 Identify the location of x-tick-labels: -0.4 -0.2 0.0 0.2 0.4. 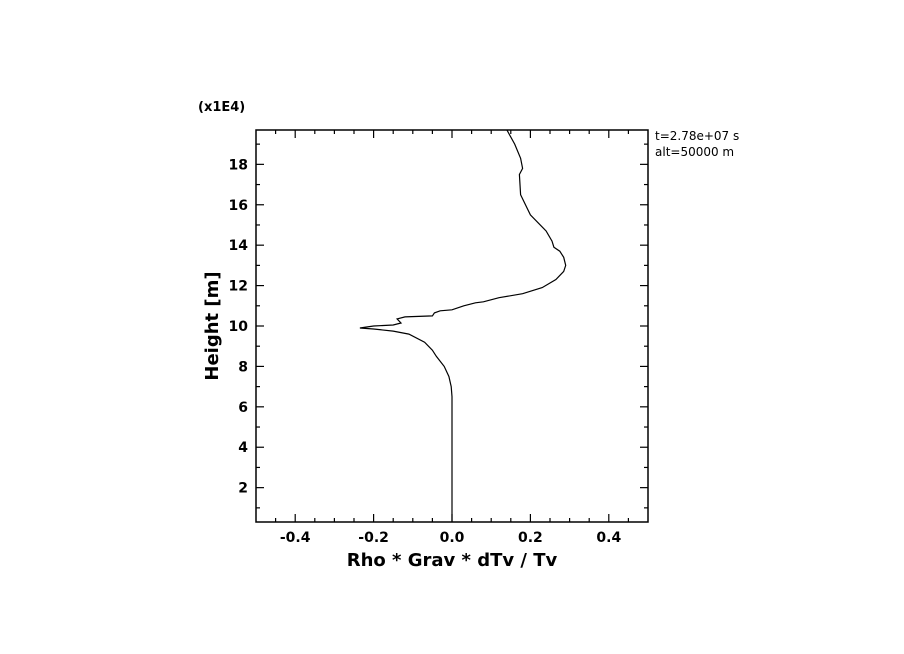
(451, 538).